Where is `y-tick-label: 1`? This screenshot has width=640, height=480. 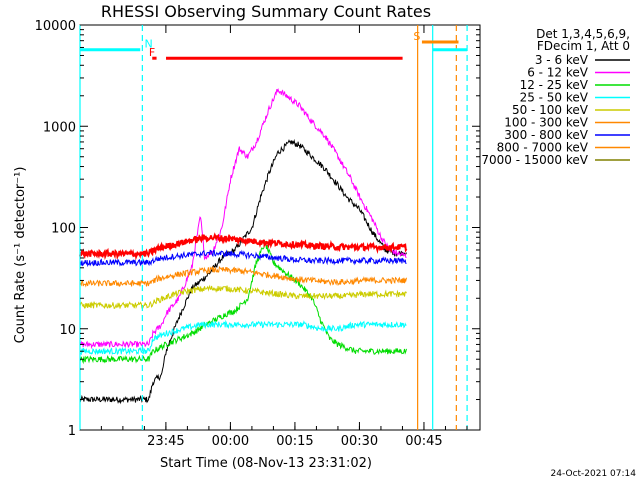
y-tick-label: 1 is located at coordinates (72, 431).